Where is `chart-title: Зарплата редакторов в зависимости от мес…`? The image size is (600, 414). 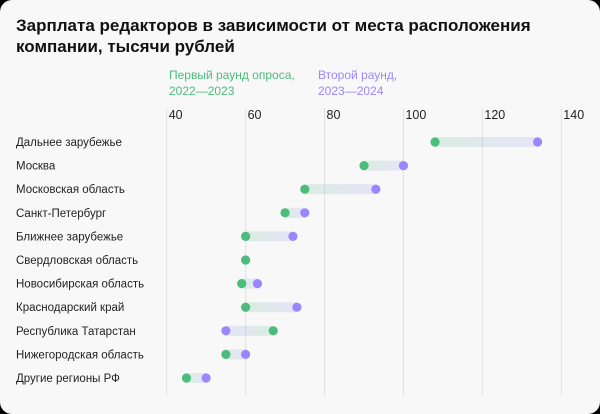 chart-title: Зарплата редакторов в зависимости от мес… is located at coordinates (273, 36).